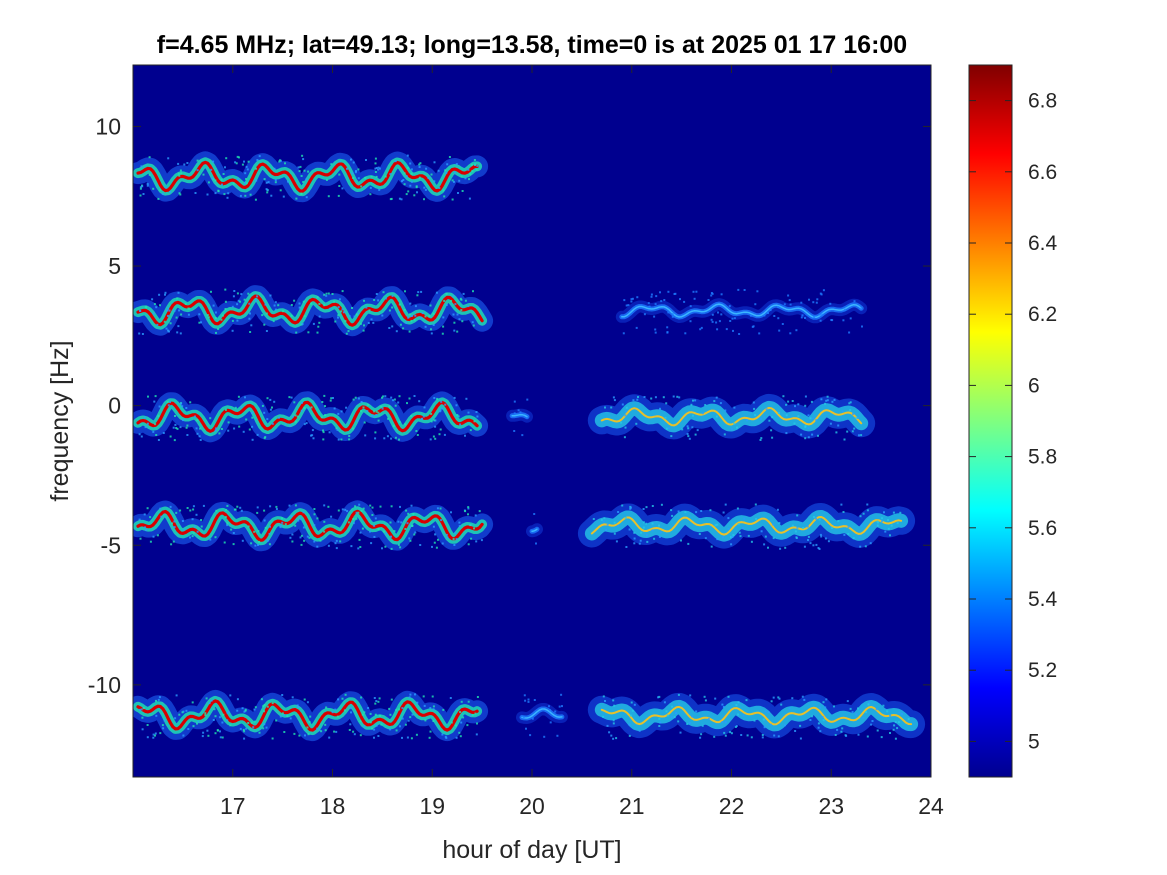  What do you see at coordinates (307, 416) in the screenshot?
I see `trace-core` at bounding box center [307, 416].